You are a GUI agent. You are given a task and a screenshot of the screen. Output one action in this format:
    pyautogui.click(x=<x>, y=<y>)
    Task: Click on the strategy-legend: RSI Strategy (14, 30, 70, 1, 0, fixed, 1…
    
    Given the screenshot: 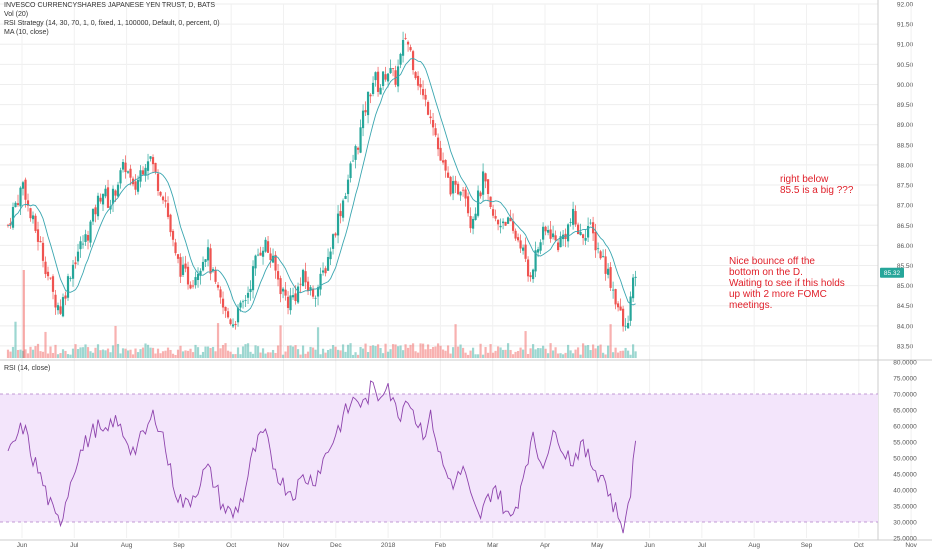 What is the action you would take?
    pyautogui.click(x=112, y=23)
    